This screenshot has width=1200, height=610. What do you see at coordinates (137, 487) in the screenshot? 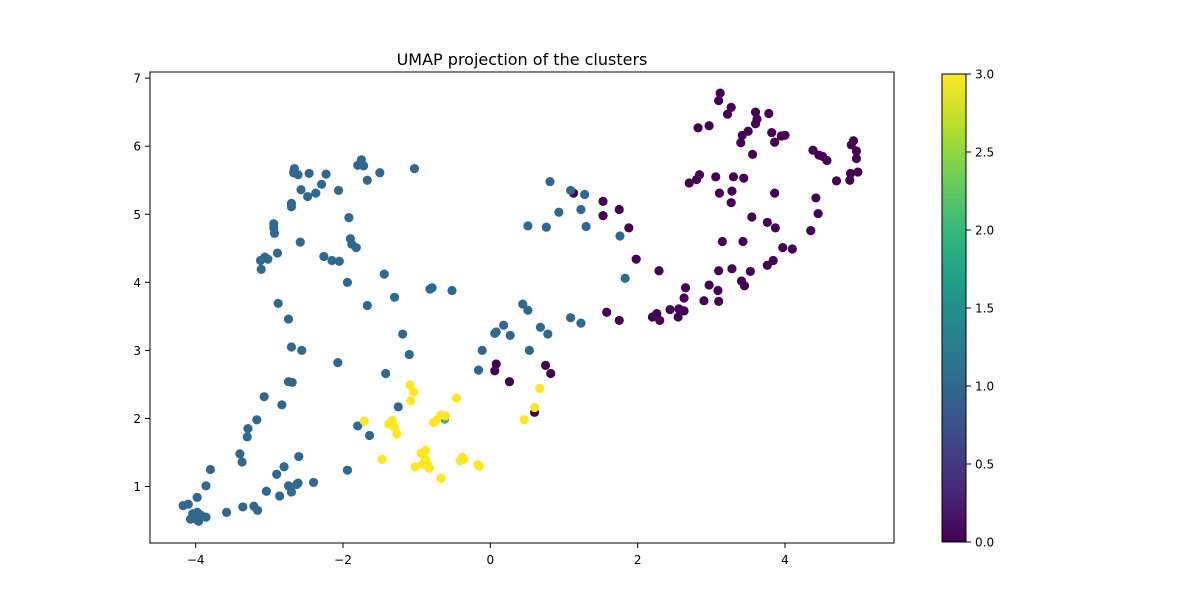
I see `y-tick-label: 1` at bounding box center [137, 487].